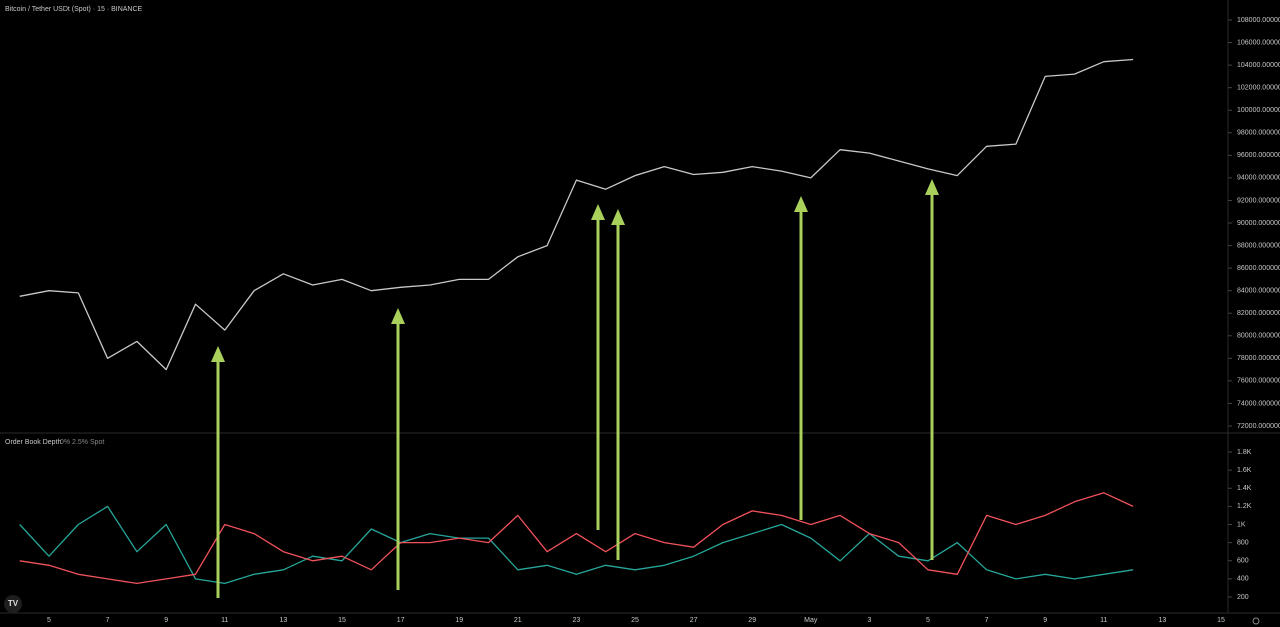 The height and width of the screenshot is (627, 1280). What do you see at coordinates (1258, 245) in the screenshot?
I see `y-tick-label: 88000.000000` at bounding box center [1258, 245].